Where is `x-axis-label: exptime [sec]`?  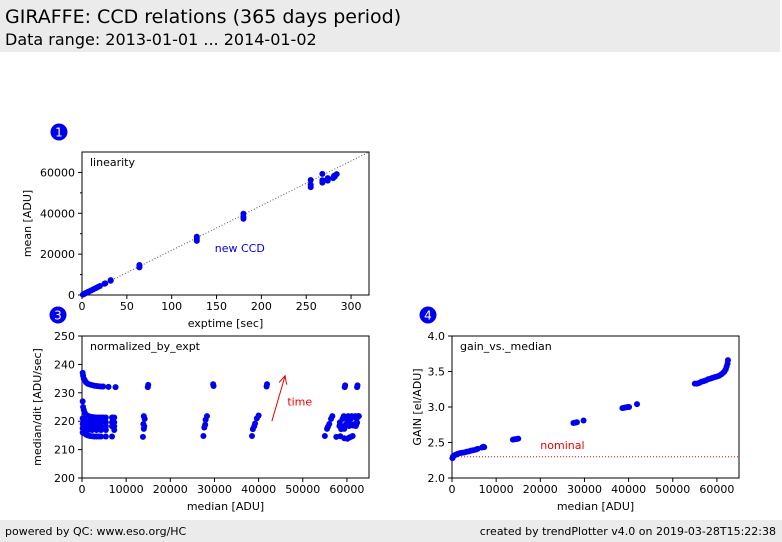 x-axis-label: exptime [sec] is located at coordinates (226, 323).